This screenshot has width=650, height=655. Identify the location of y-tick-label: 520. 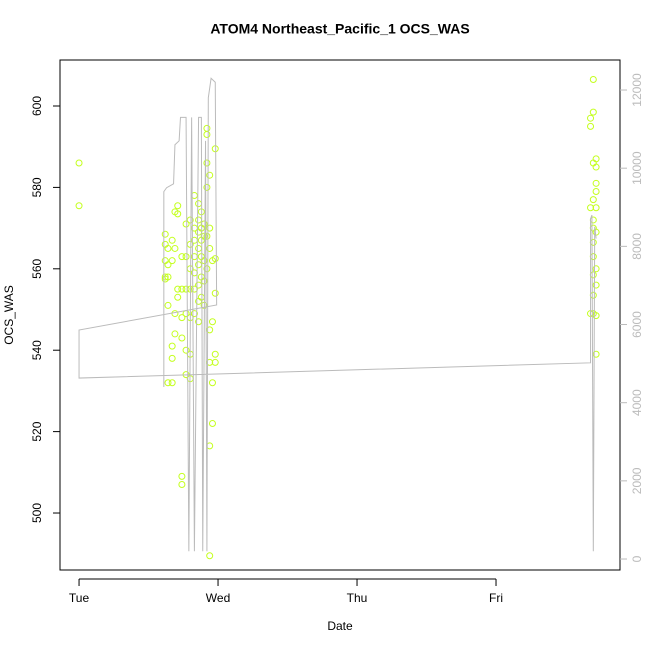
(37, 431).